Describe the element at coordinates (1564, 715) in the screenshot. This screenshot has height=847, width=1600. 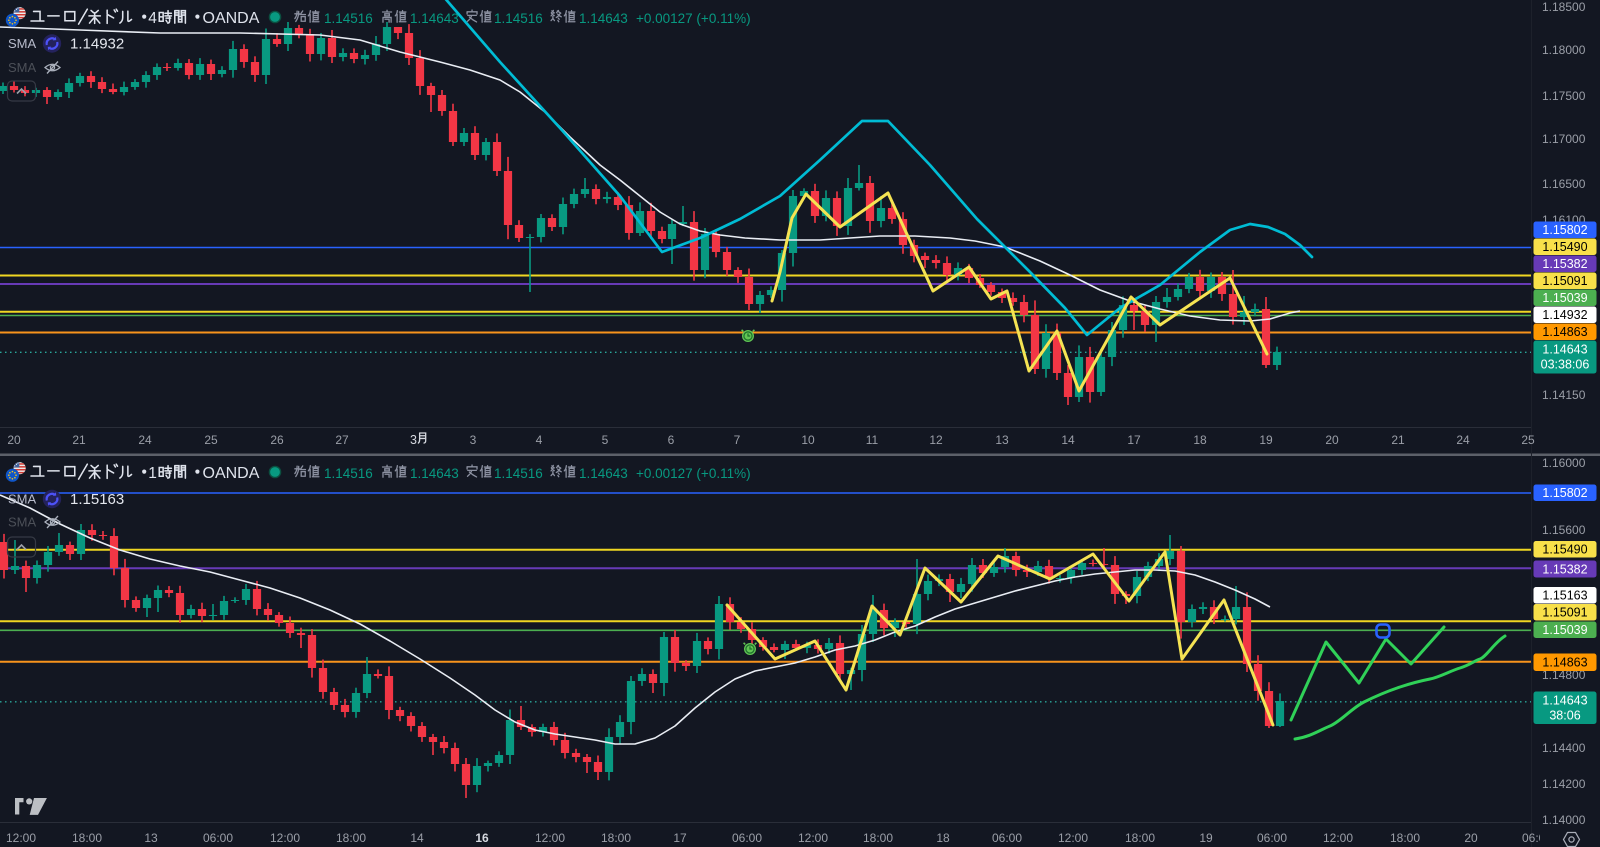
I see `svg-text: 38:06` at that location.